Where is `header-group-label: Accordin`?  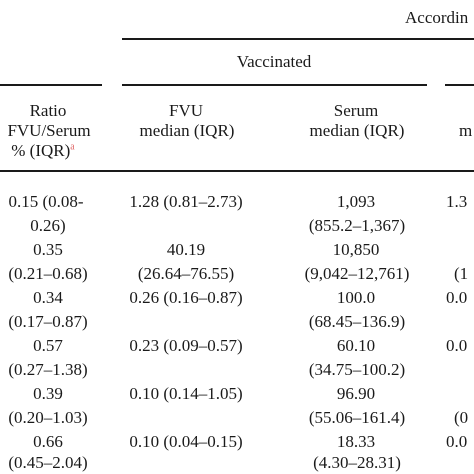
header-group-label: Accordin is located at coordinates (437, 17).